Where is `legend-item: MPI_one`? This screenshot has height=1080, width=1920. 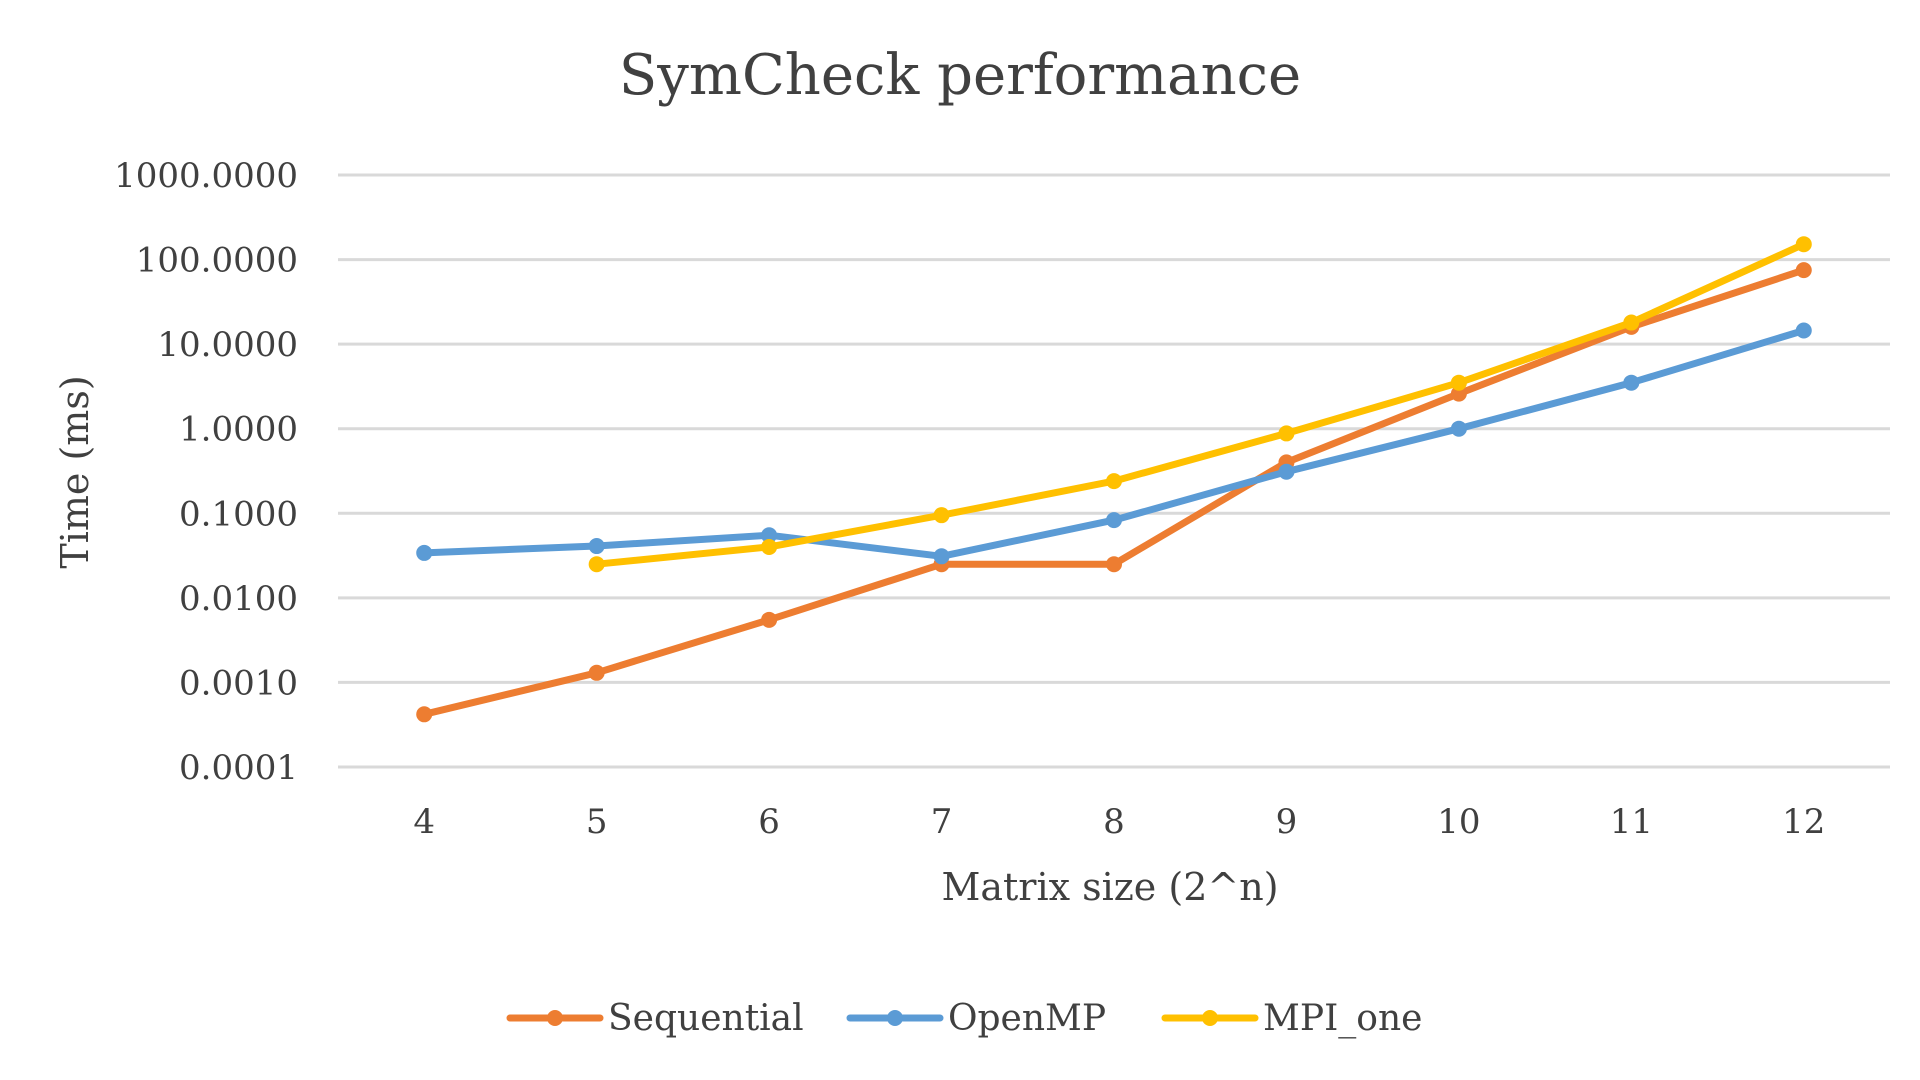 legend-item: MPI_one is located at coordinates (1291, 1018).